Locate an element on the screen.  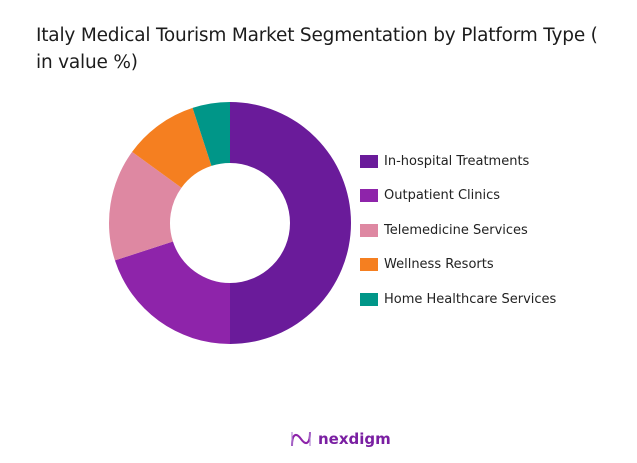
logo-text: nexdigm is located at coordinates (354, 439).